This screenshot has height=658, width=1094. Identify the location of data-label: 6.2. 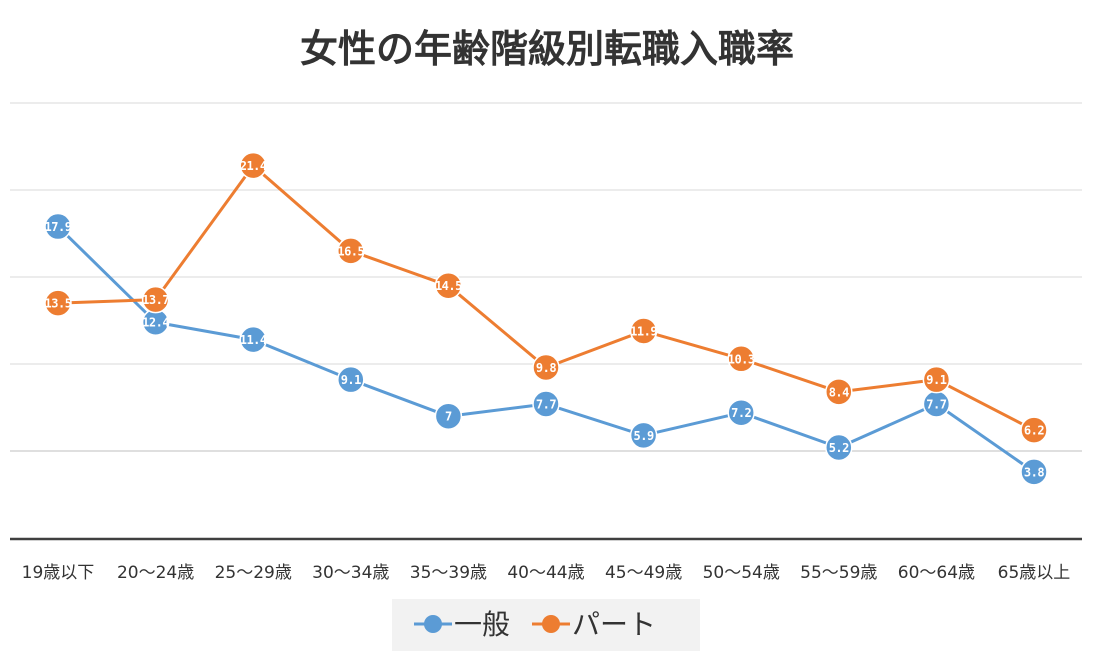
(1034, 431).